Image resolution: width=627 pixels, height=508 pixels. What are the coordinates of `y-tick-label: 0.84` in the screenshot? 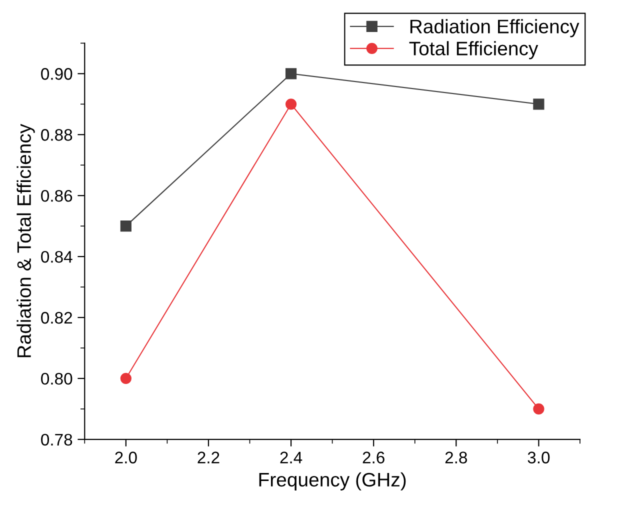 It's located at (56, 256).